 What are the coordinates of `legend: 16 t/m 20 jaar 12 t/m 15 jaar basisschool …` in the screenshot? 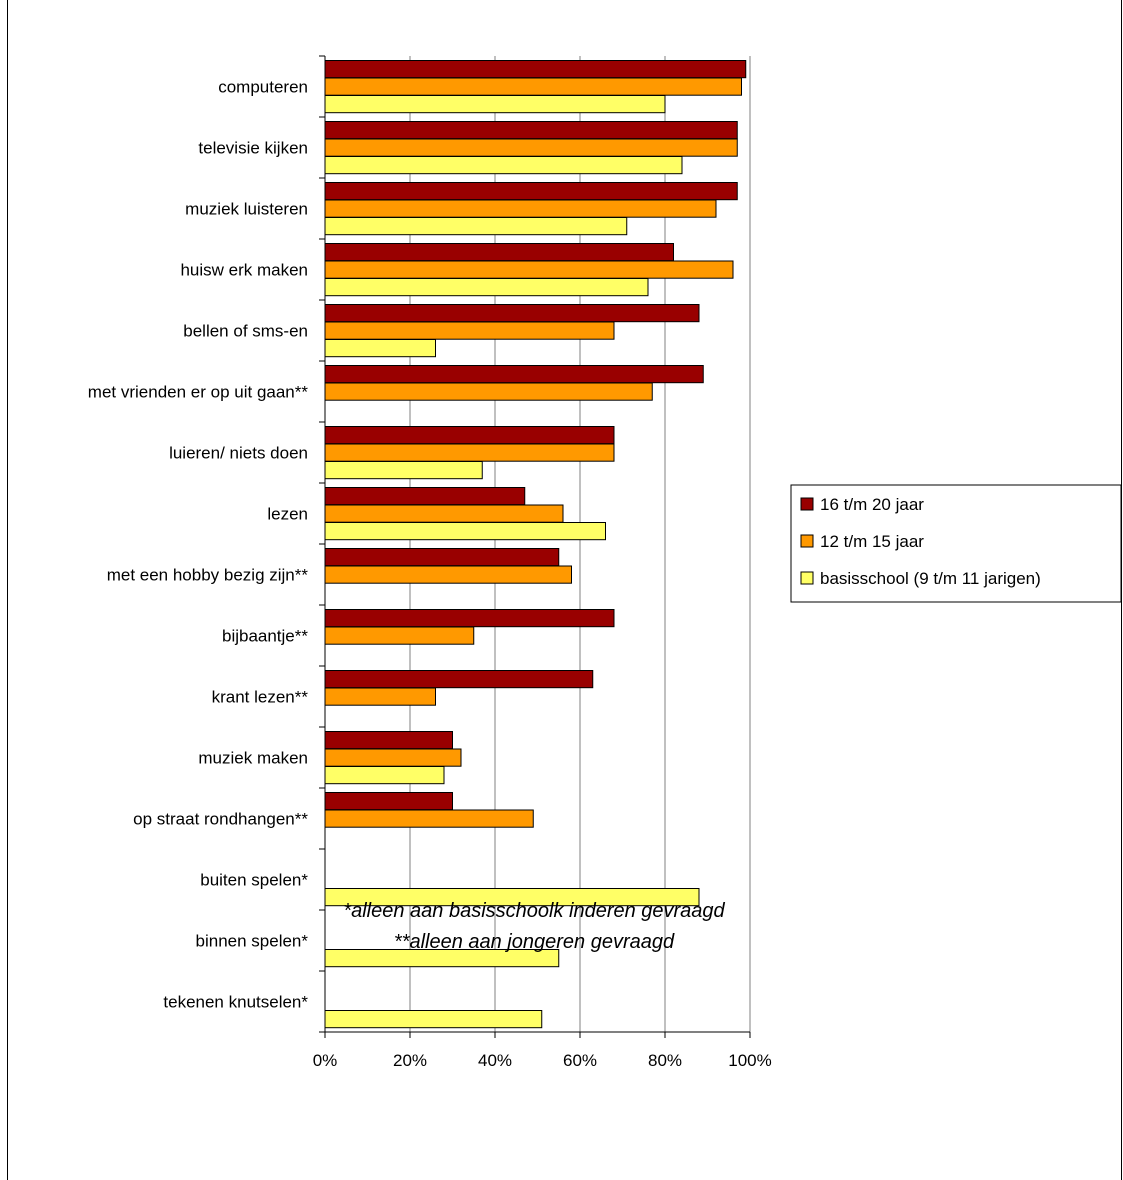 It's located at (956, 543).